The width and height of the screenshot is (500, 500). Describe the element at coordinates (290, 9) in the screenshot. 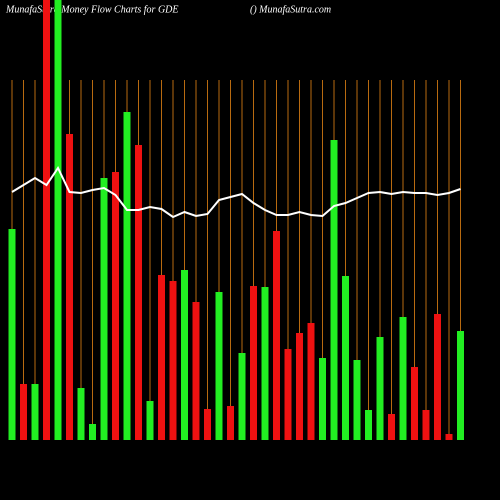

I see `chart-subtitle: () MunafaSutra.com` at that location.